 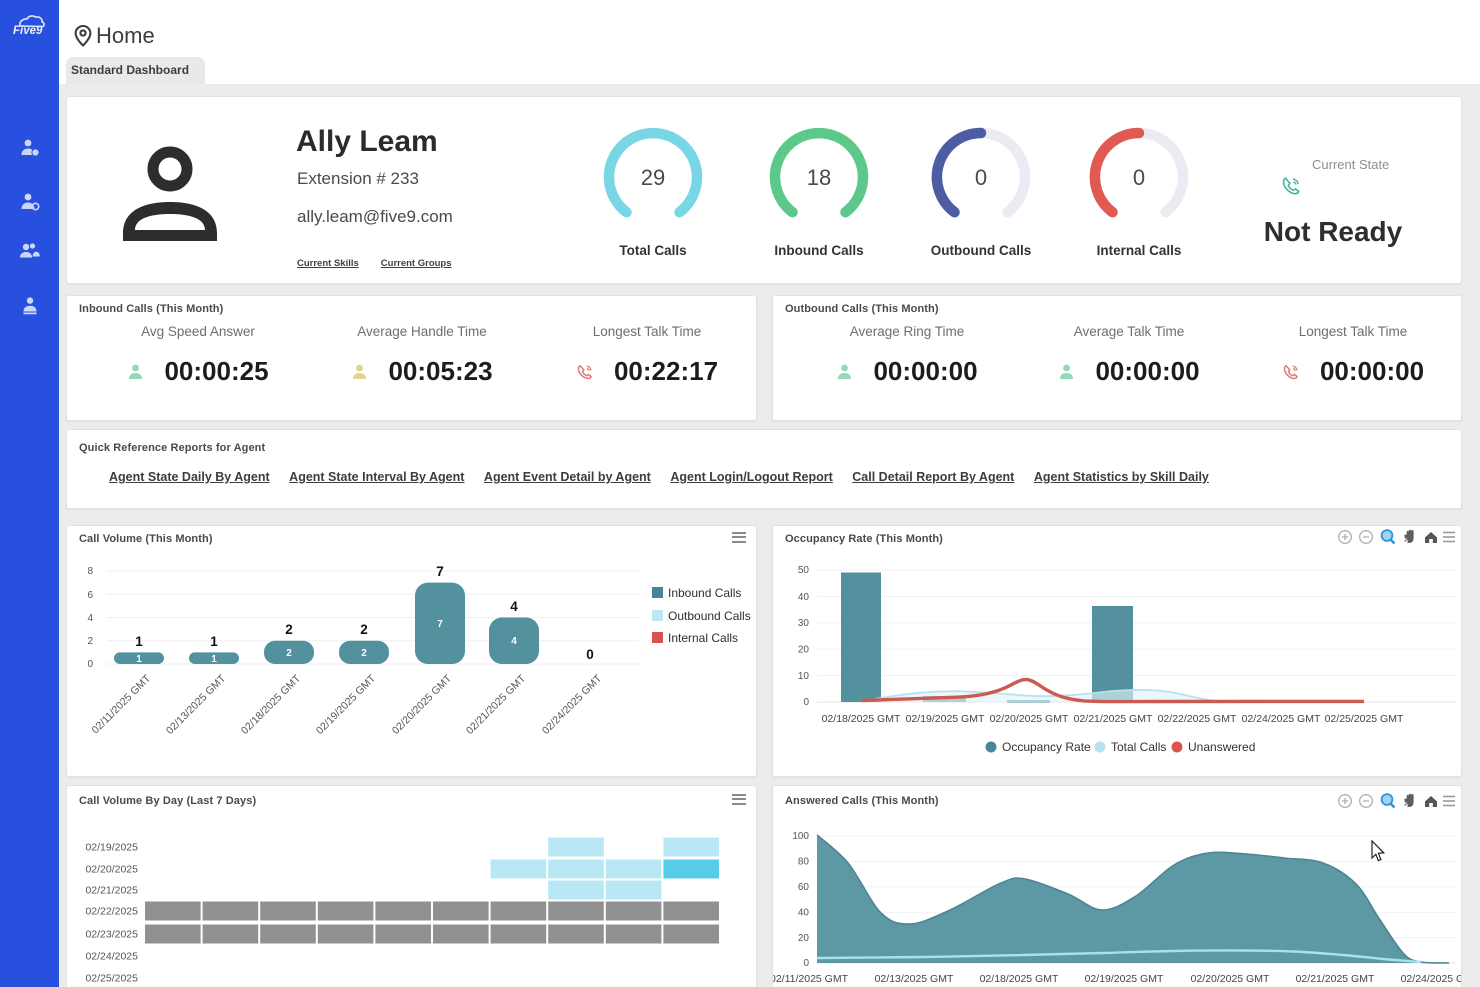 I want to click on svg-text: Outbound Calls, so click(x=709, y=616).